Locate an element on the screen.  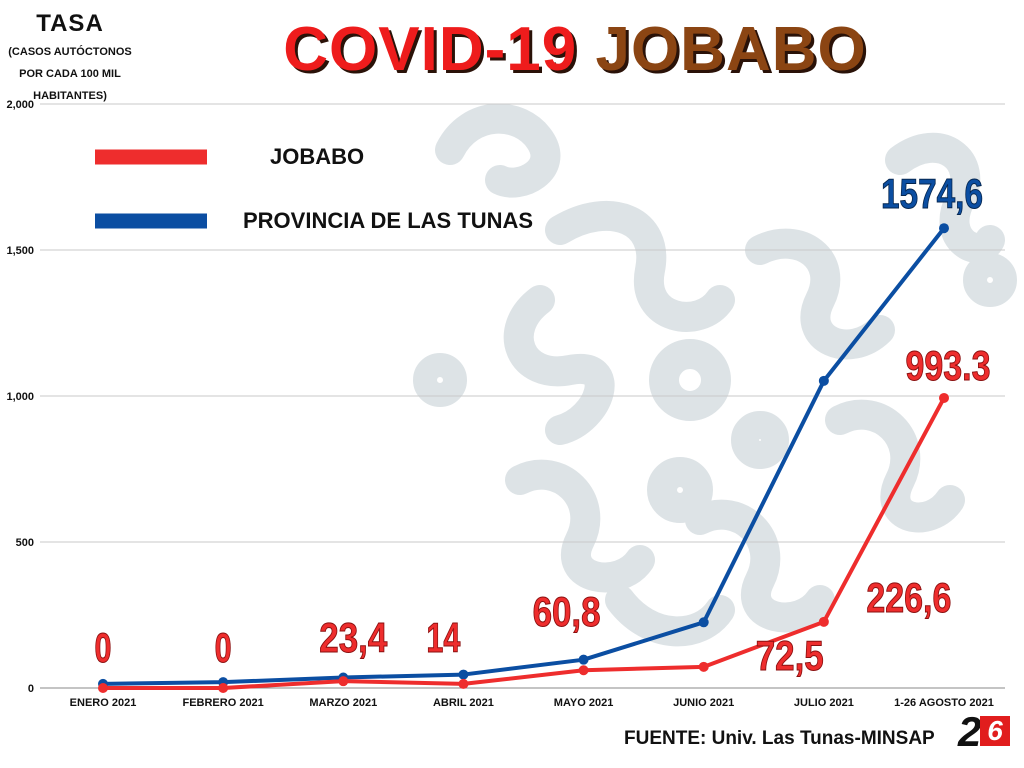
x-tick-label: 1-26 AGOSTO 2021 is located at coordinates (944, 703).